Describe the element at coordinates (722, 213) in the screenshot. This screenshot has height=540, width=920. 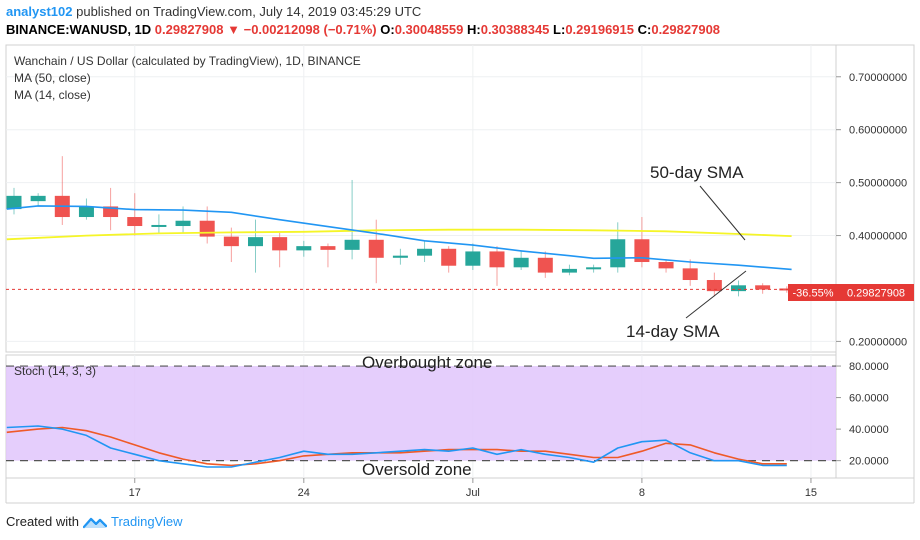
I see `sma50-annotation-pointer` at that location.